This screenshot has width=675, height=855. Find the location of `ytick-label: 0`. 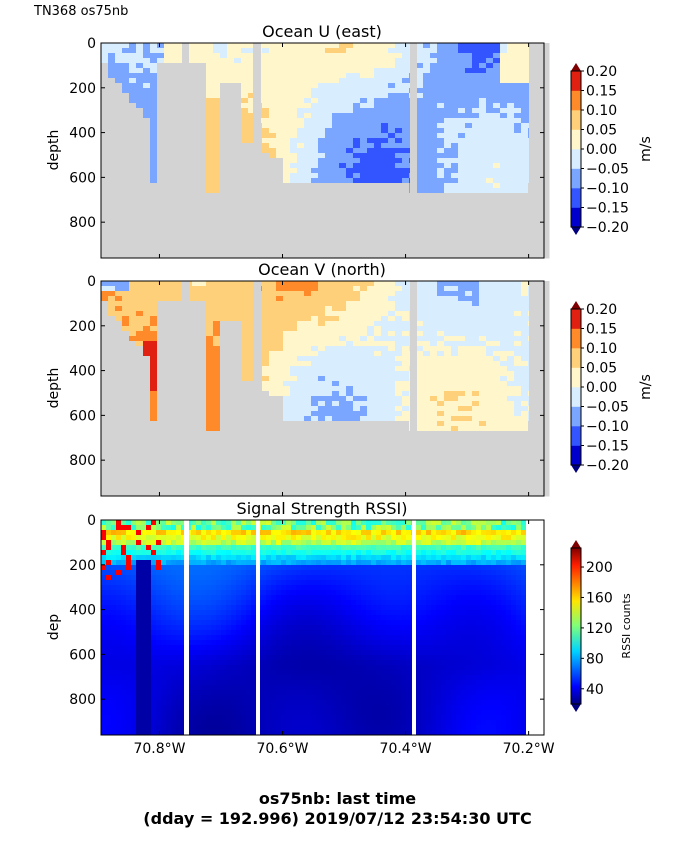

ytick-label: 0 is located at coordinates (91, 44).